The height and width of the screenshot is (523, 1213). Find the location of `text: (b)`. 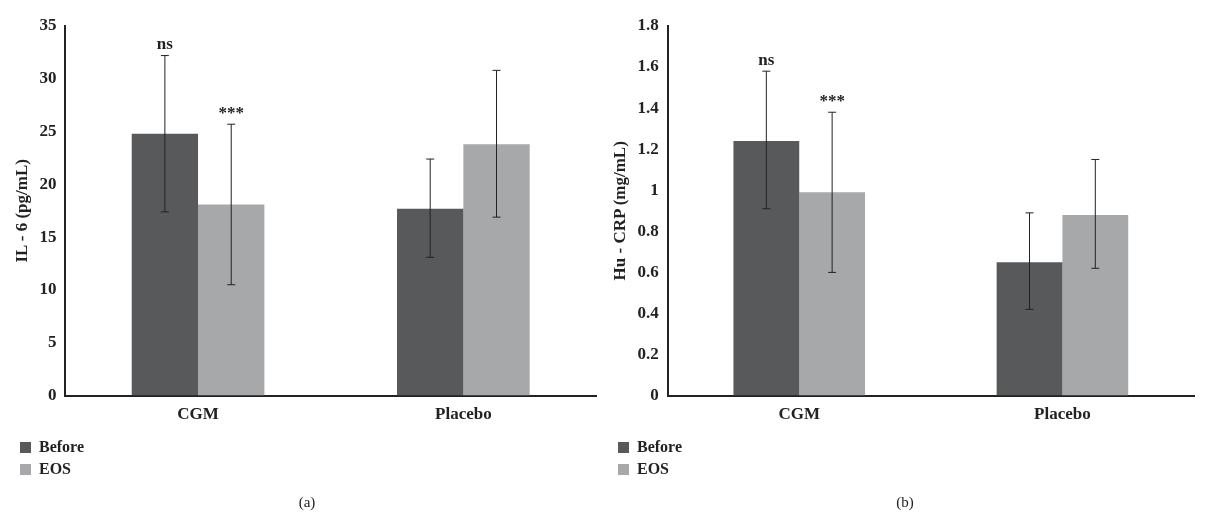

text: (b) is located at coordinates (905, 502).